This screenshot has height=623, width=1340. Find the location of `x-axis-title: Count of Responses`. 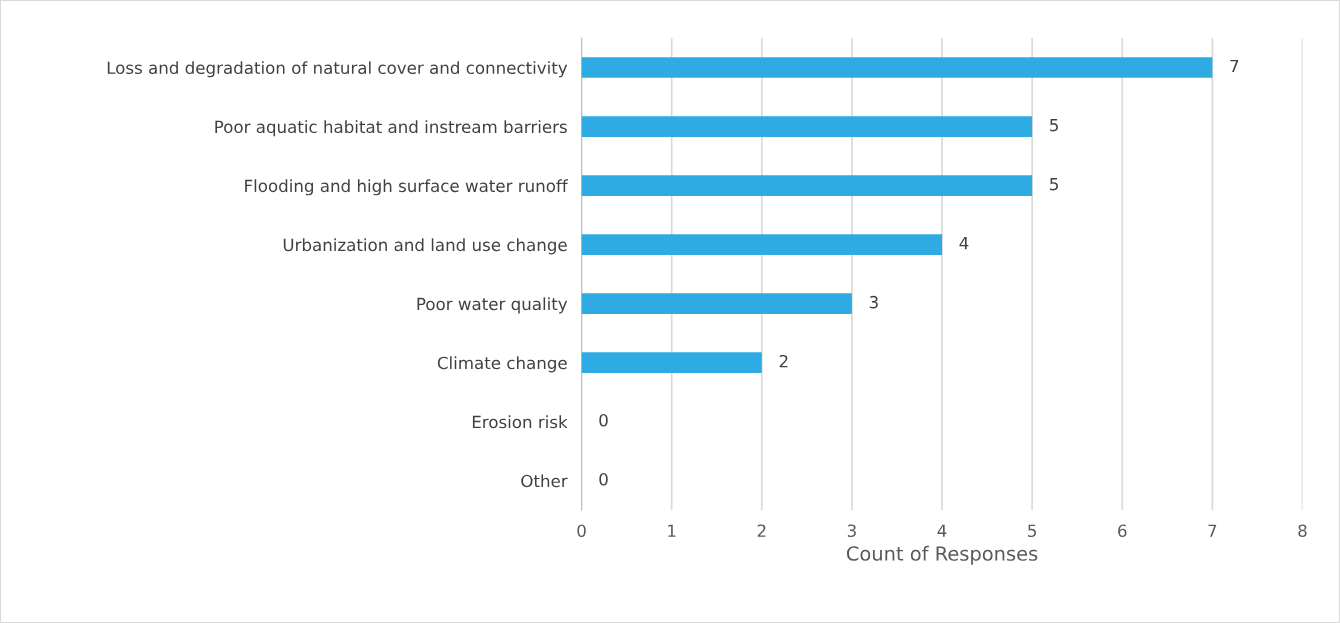

x-axis-title: Count of Responses is located at coordinates (942, 555).